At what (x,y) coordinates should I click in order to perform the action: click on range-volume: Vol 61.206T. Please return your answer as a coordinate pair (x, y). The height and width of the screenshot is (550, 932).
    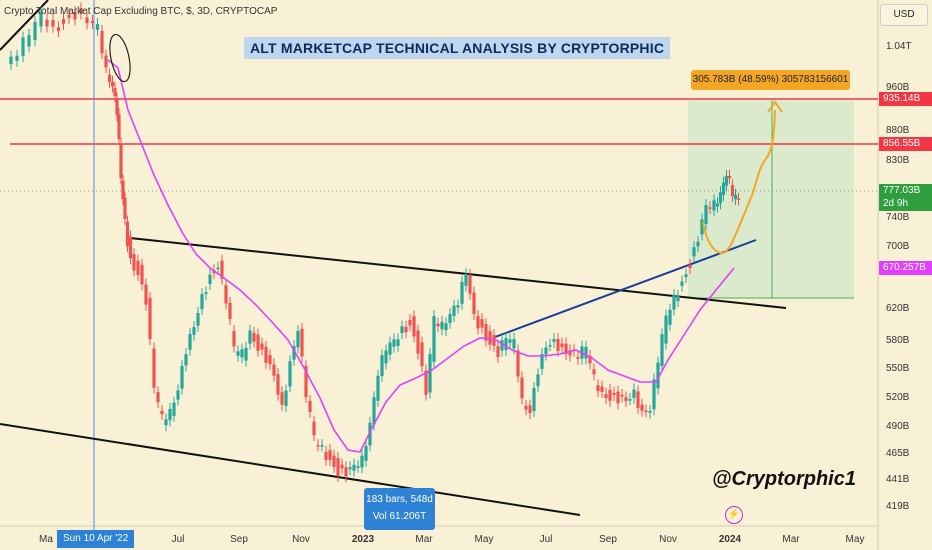
    Looking at the image, I should click on (399, 516).